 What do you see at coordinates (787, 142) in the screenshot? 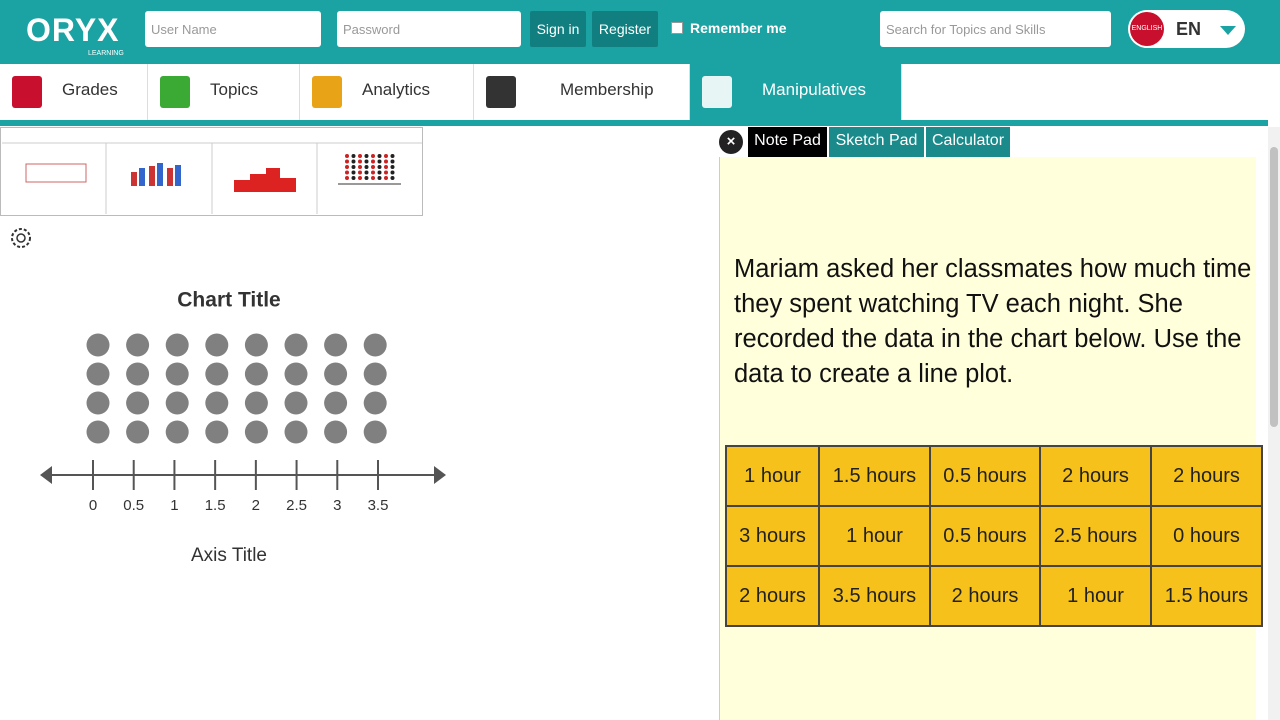
I see `tab: Note Pad` at bounding box center [787, 142].